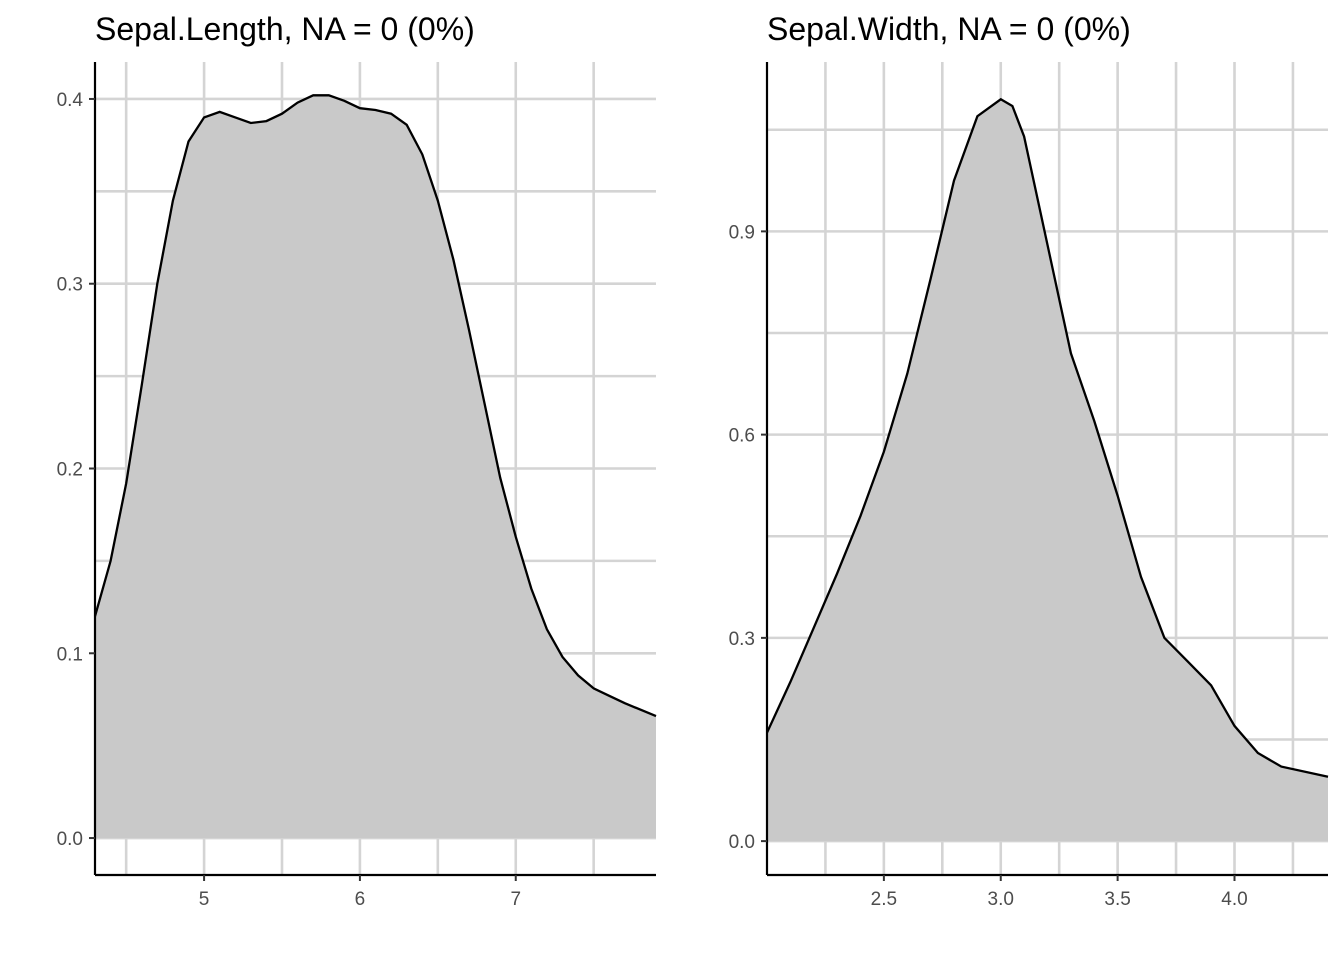 The height and width of the screenshot is (960, 1344). Describe the element at coordinates (1234, 899) in the screenshot. I see `x-tick-label: 4.0` at that location.